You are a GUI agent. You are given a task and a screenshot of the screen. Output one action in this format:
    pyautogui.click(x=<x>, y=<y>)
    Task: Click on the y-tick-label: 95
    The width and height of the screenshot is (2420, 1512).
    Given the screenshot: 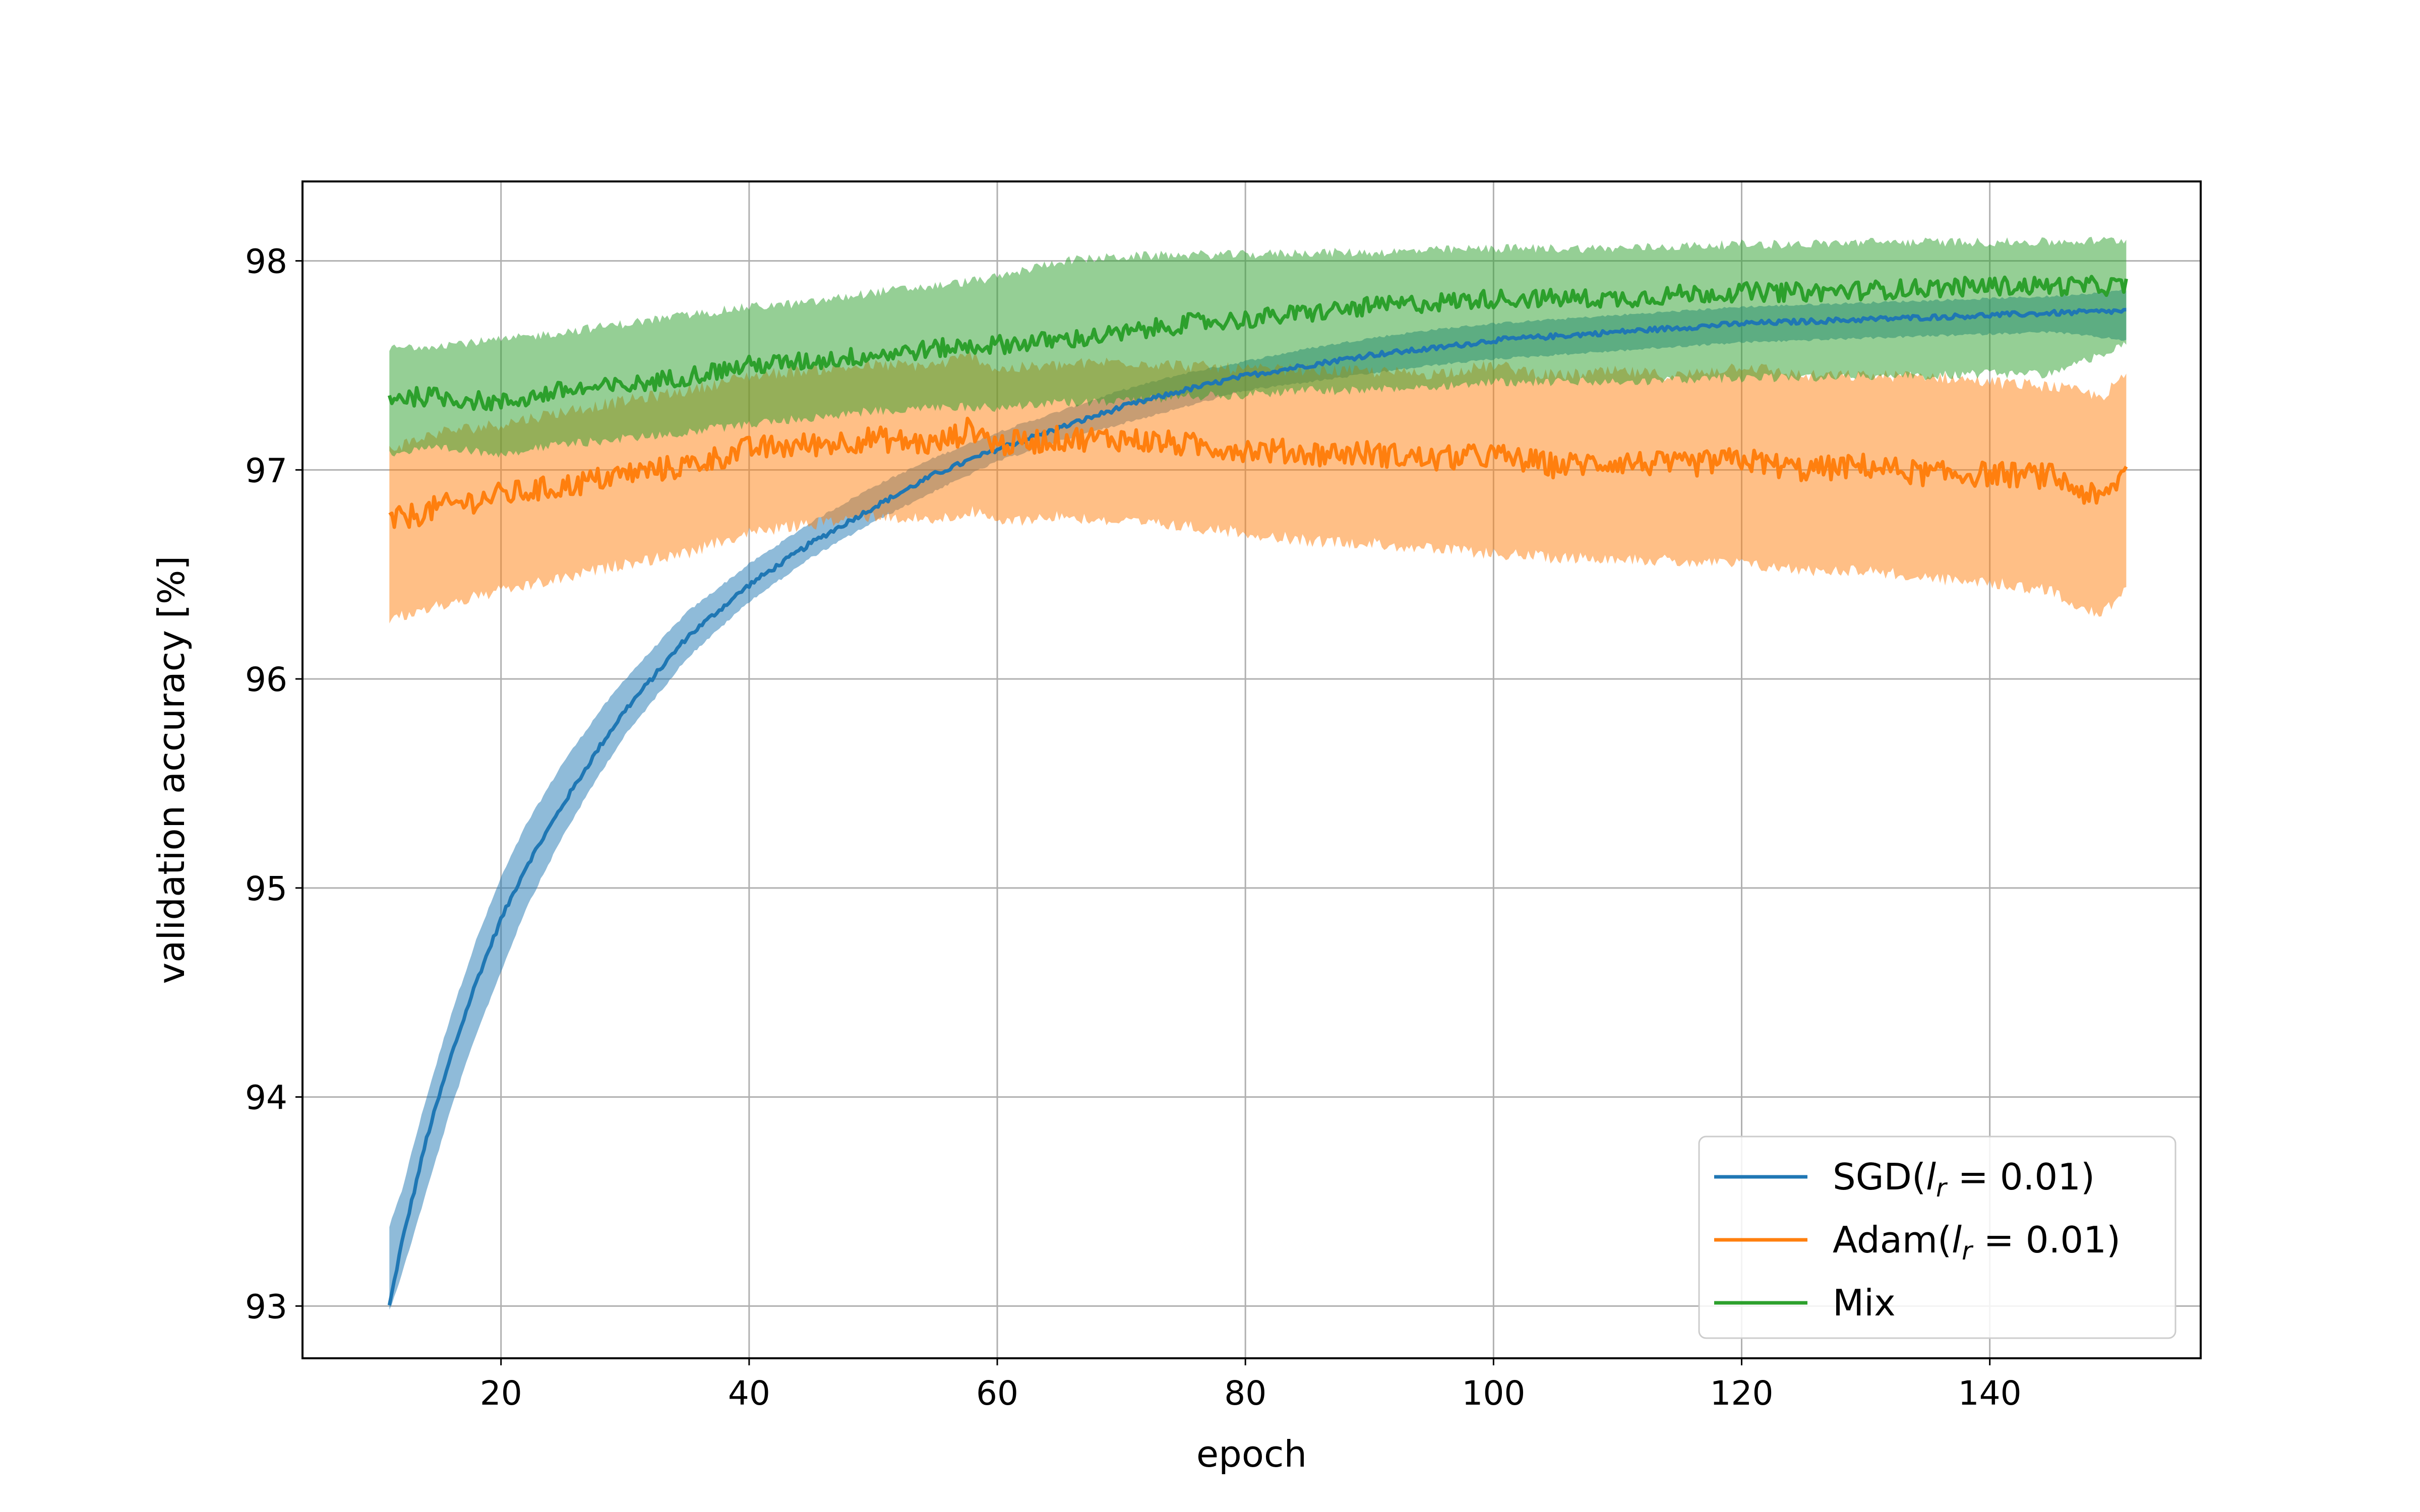 What is the action you would take?
    pyautogui.click(x=266, y=889)
    